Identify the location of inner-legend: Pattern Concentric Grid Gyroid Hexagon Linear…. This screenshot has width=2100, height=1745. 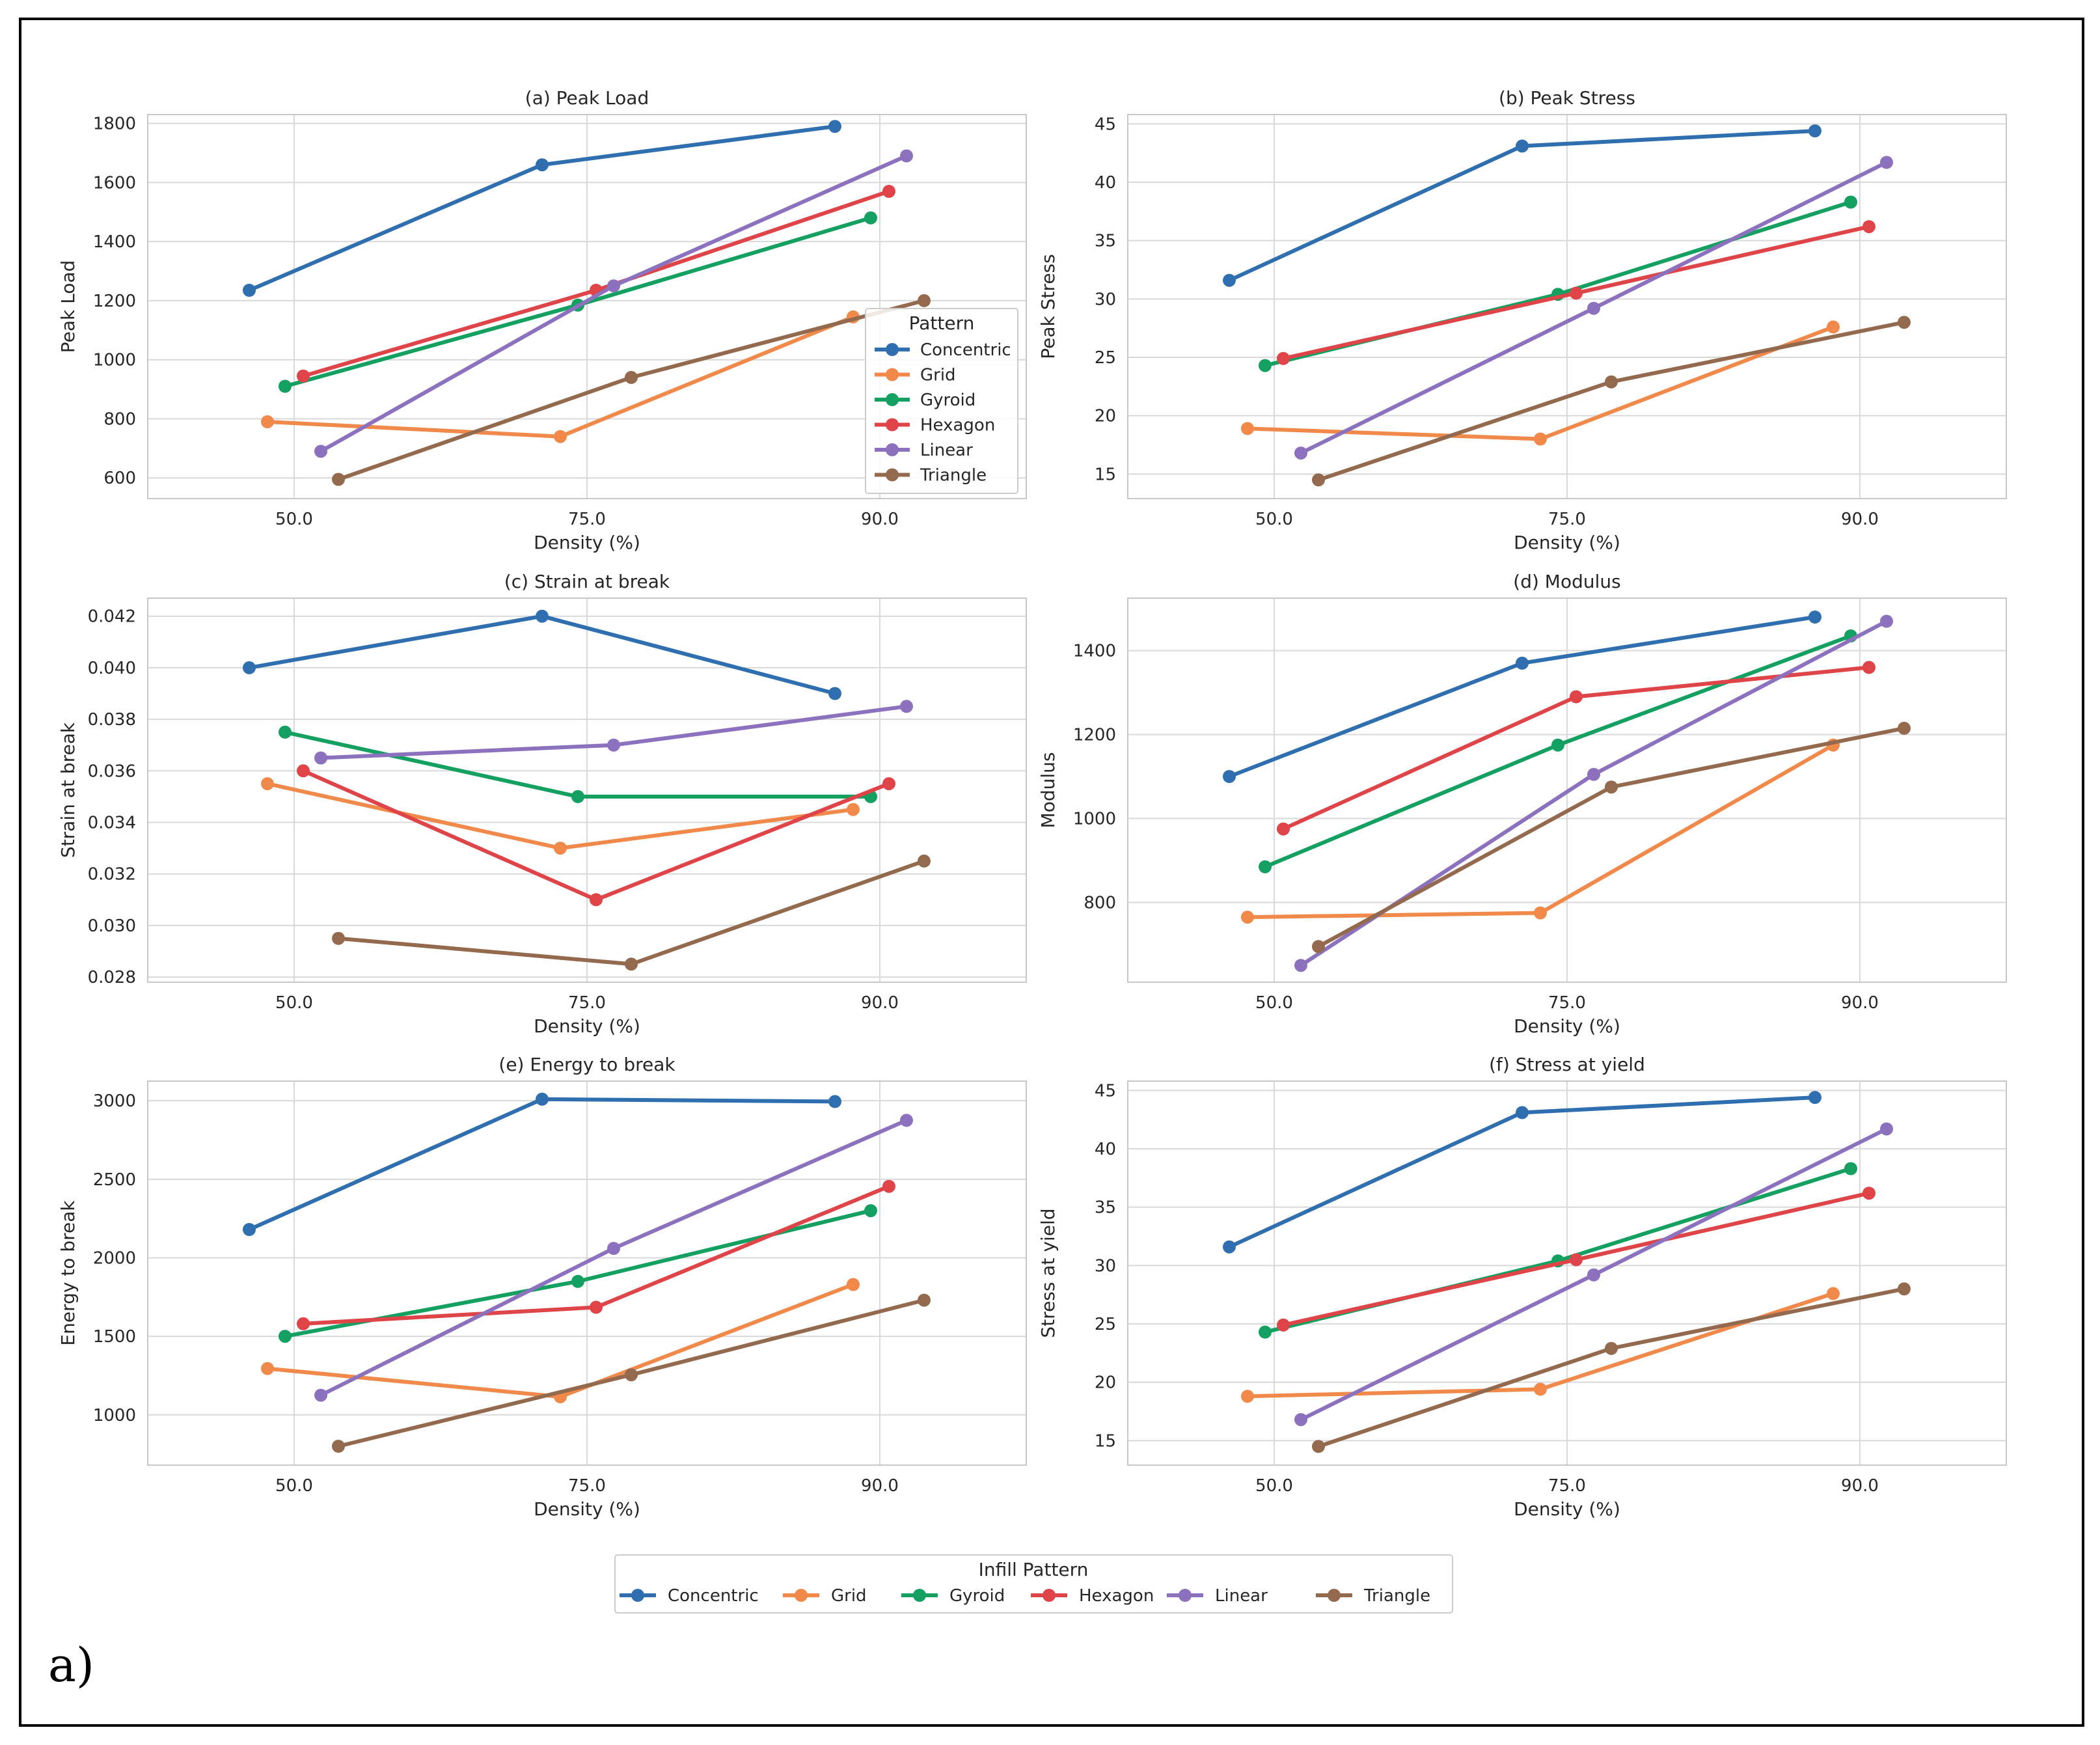
(941, 401).